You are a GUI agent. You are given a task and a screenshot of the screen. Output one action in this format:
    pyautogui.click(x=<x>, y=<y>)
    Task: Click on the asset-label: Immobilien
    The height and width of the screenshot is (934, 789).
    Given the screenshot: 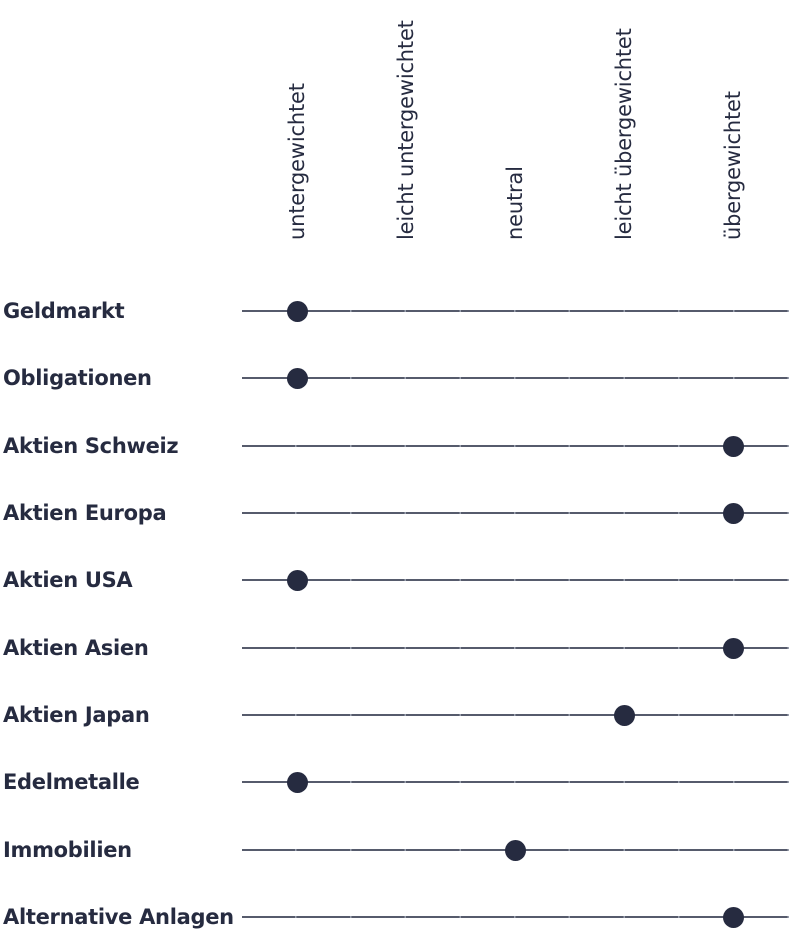 What is the action you would take?
    pyautogui.click(x=67, y=850)
    